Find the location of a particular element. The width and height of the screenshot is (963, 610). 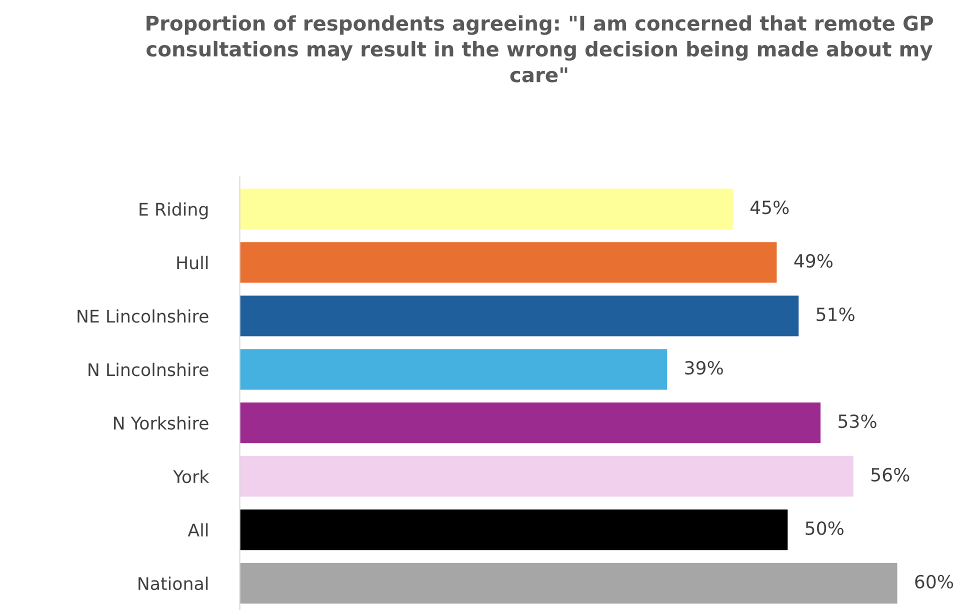

y-tick-label: N Yorkshire is located at coordinates (161, 423).